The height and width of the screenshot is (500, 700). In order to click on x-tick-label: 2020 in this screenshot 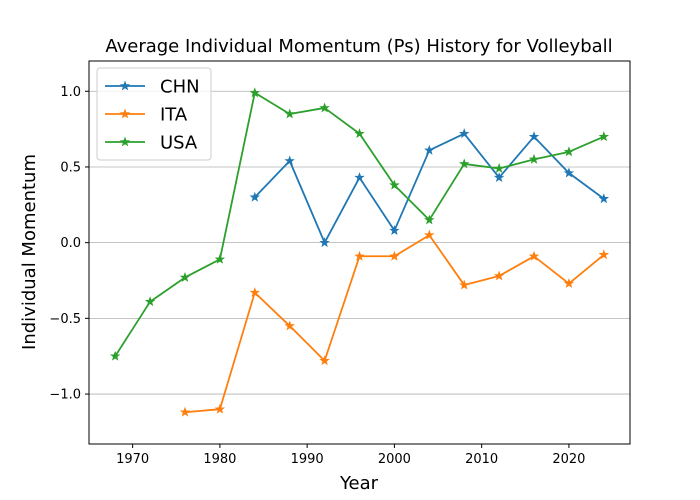, I will do `click(568, 459)`.